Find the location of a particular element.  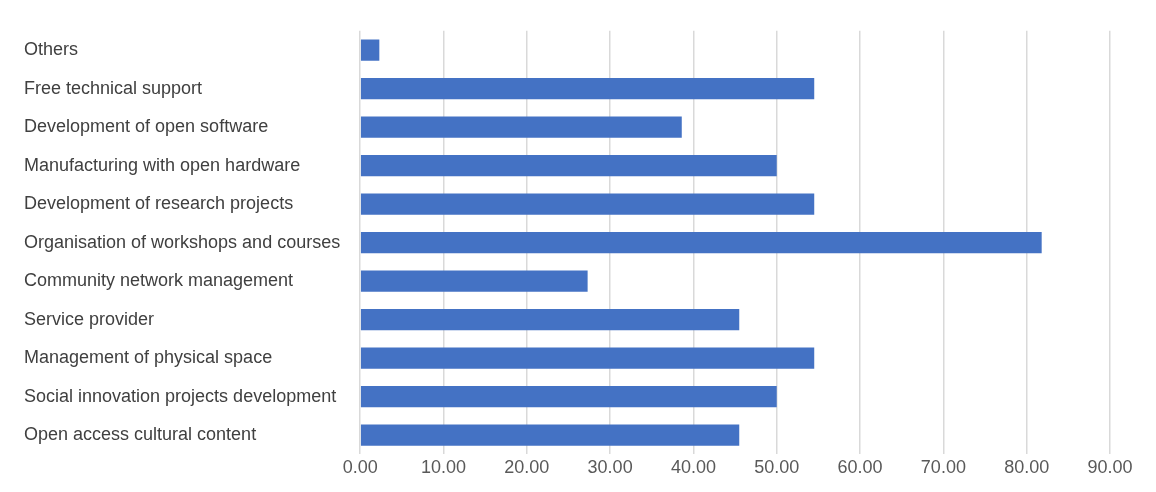

y-tick-label: Others is located at coordinates (51, 49).